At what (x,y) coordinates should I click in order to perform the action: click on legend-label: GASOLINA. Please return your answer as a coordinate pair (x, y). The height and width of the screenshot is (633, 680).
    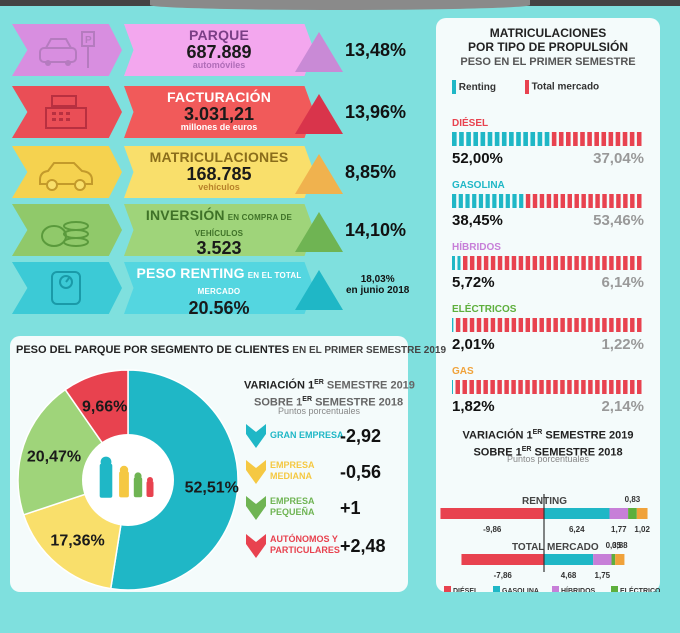
    Looking at the image, I should click on (520, 590).